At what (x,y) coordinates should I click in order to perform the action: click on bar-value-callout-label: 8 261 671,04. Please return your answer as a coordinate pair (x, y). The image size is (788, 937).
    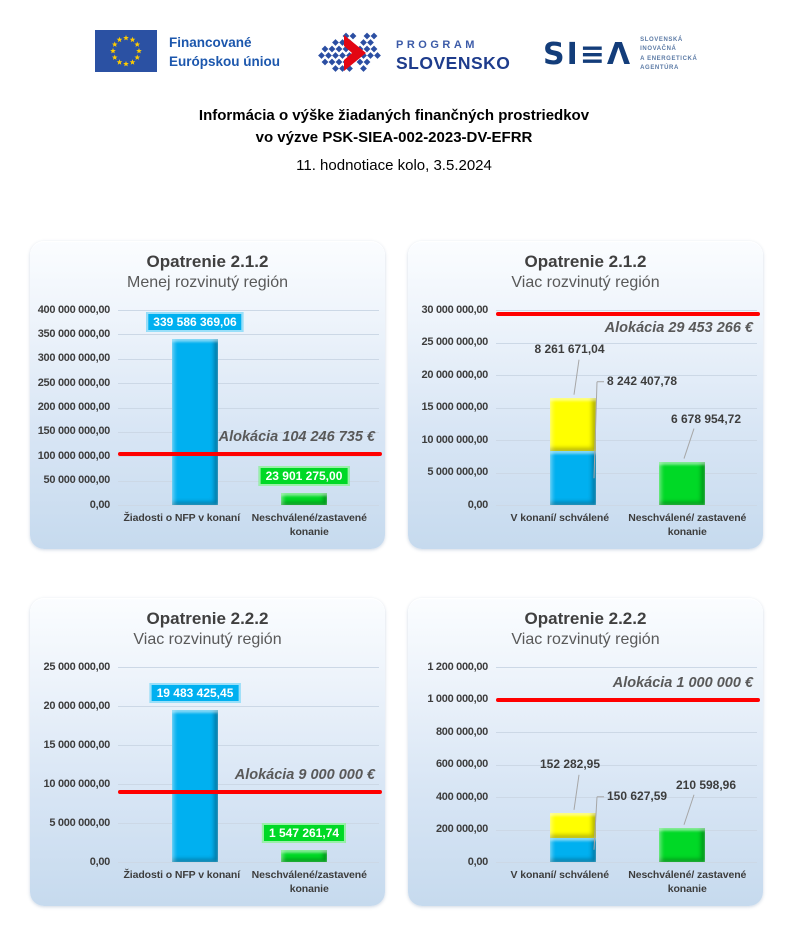
    Looking at the image, I should click on (569, 348).